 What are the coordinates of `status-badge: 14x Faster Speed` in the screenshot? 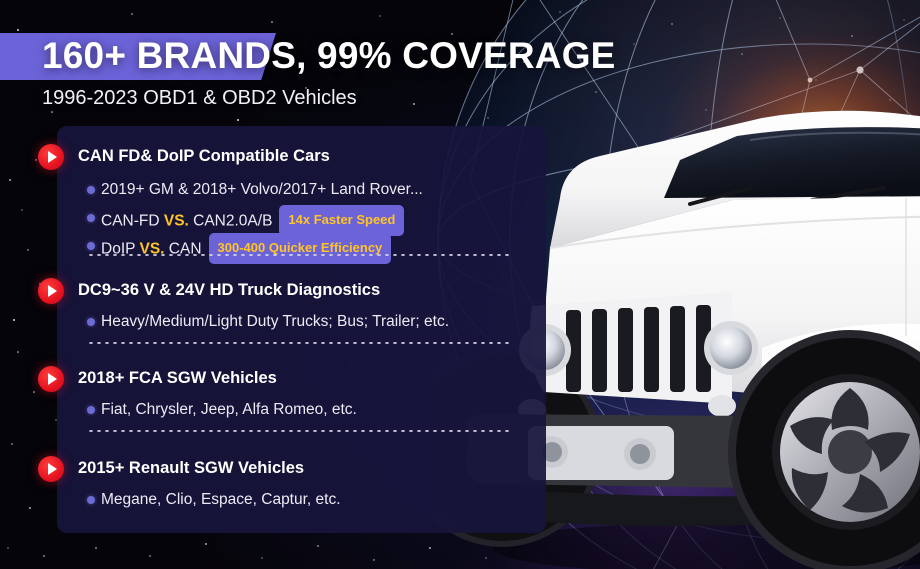 It's located at (342, 220).